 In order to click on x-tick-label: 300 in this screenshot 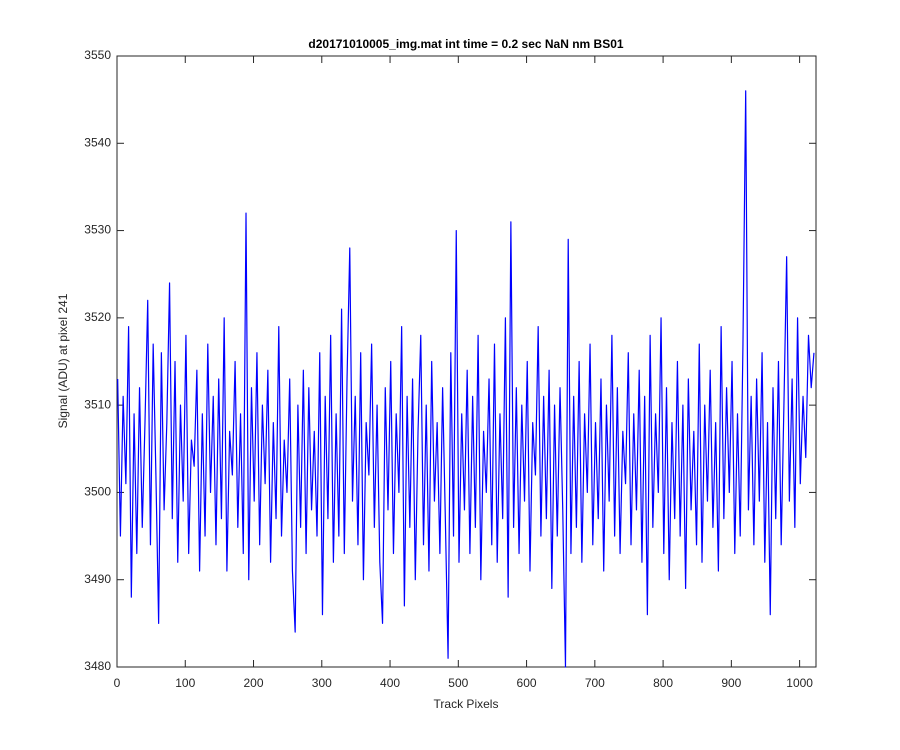, I will do `click(322, 683)`.